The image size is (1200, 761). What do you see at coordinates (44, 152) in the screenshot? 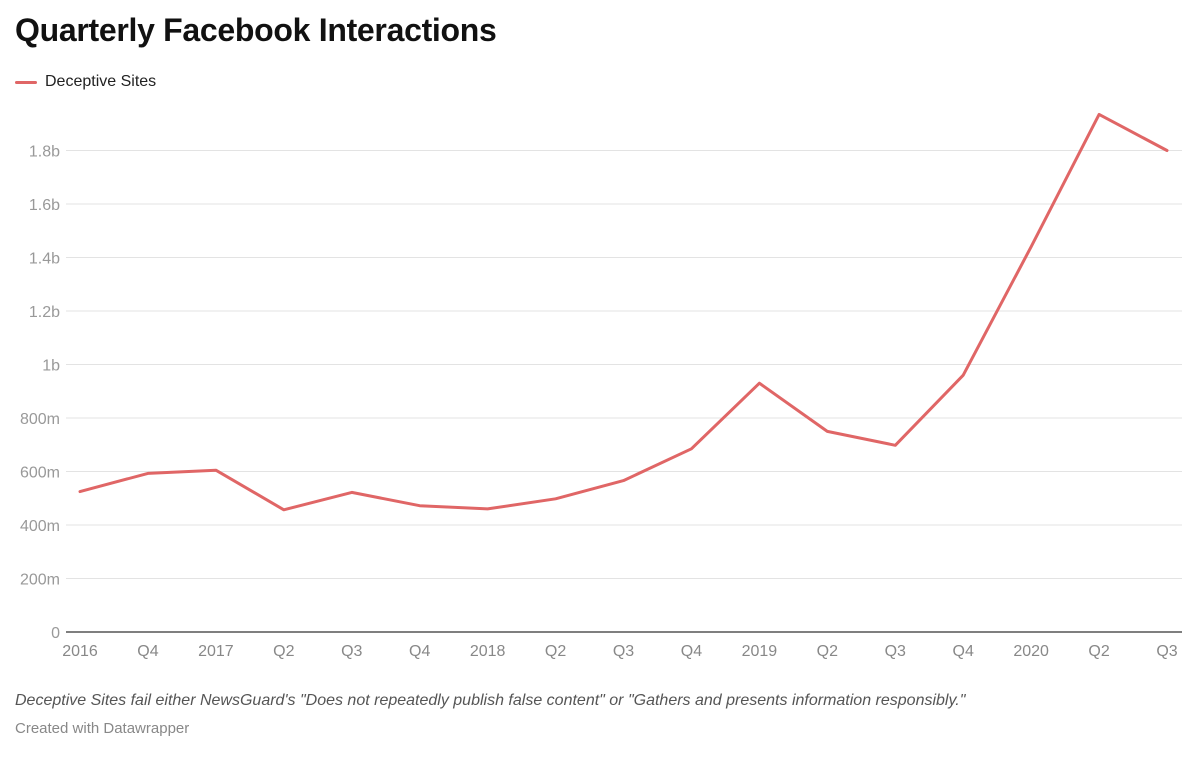
I see `y-tick-label: 1.8b` at bounding box center [44, 152].